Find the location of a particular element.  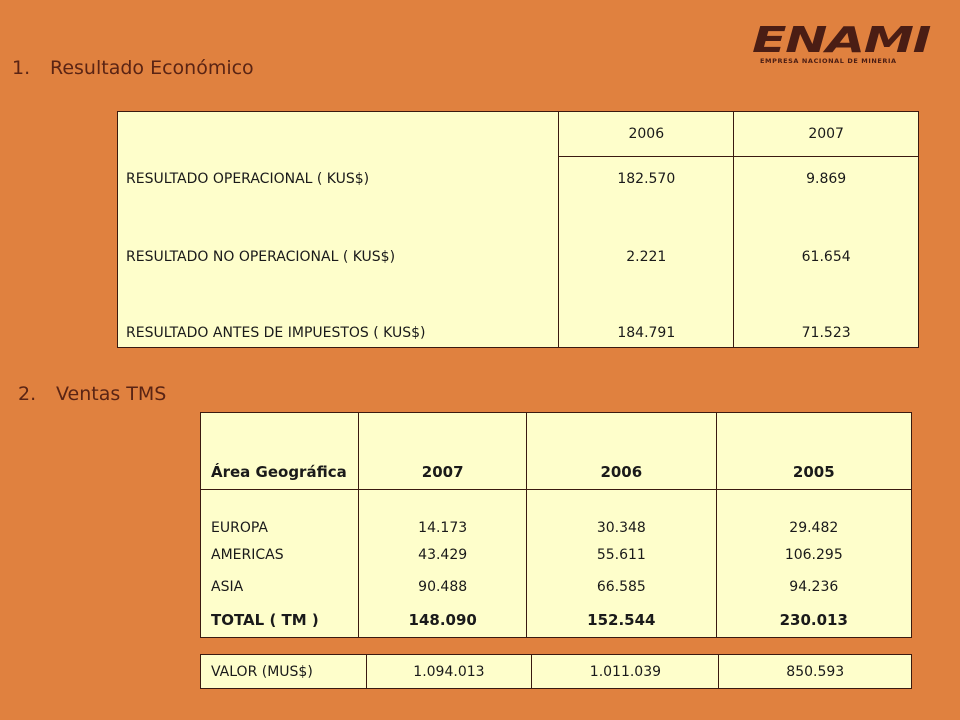

valor-value-2007: 1.094.013 is located at coordinates (449, 671).